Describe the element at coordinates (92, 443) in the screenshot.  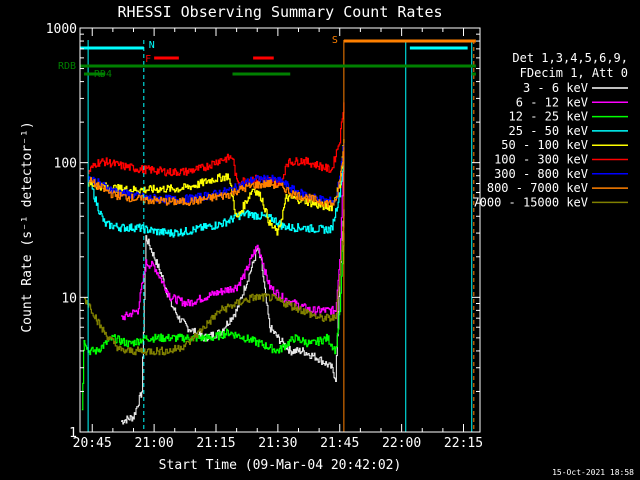
I see `x-tick-label-20-45: 20:45` at that location.